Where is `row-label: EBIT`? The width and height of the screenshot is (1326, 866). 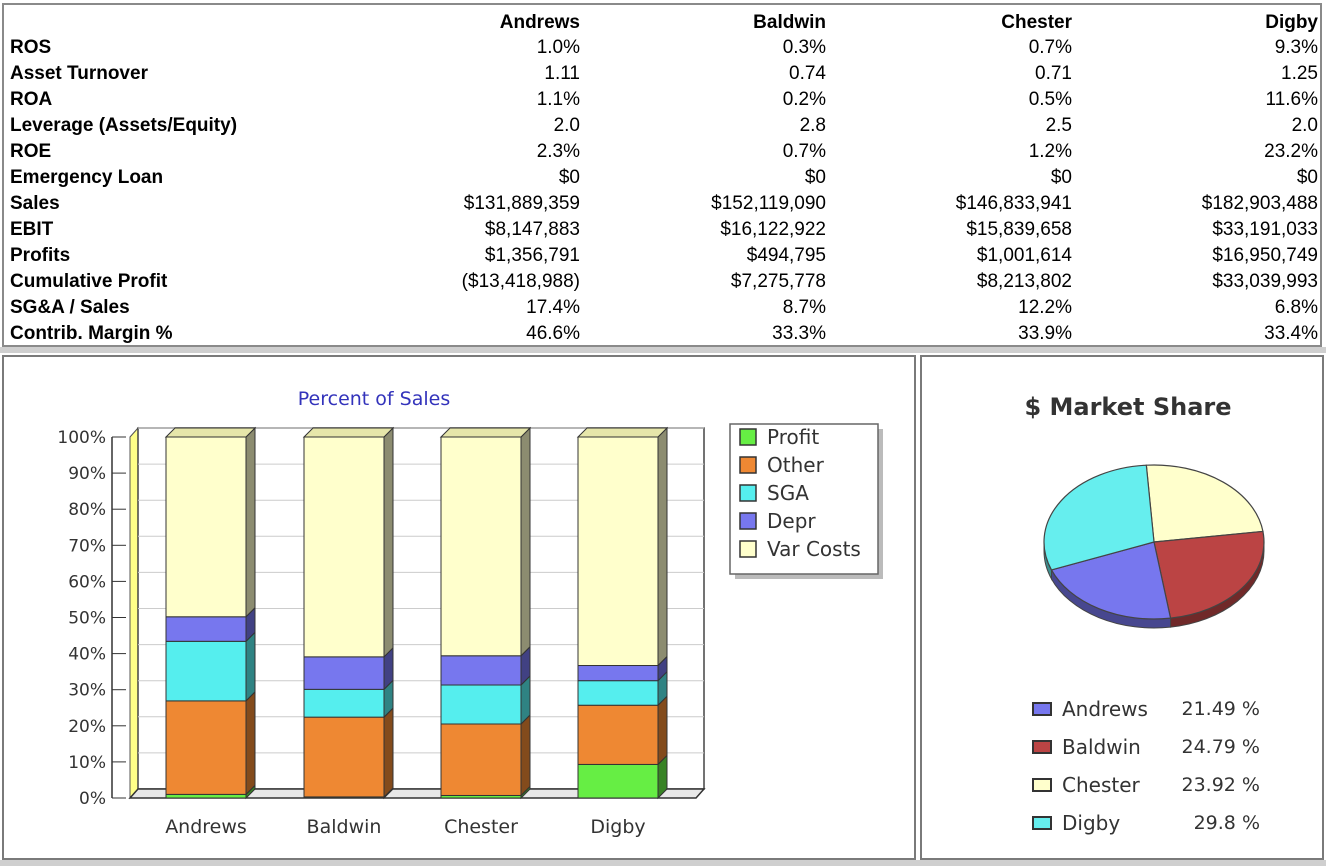
row-label: EBIT is located at coordinates (32, 229).